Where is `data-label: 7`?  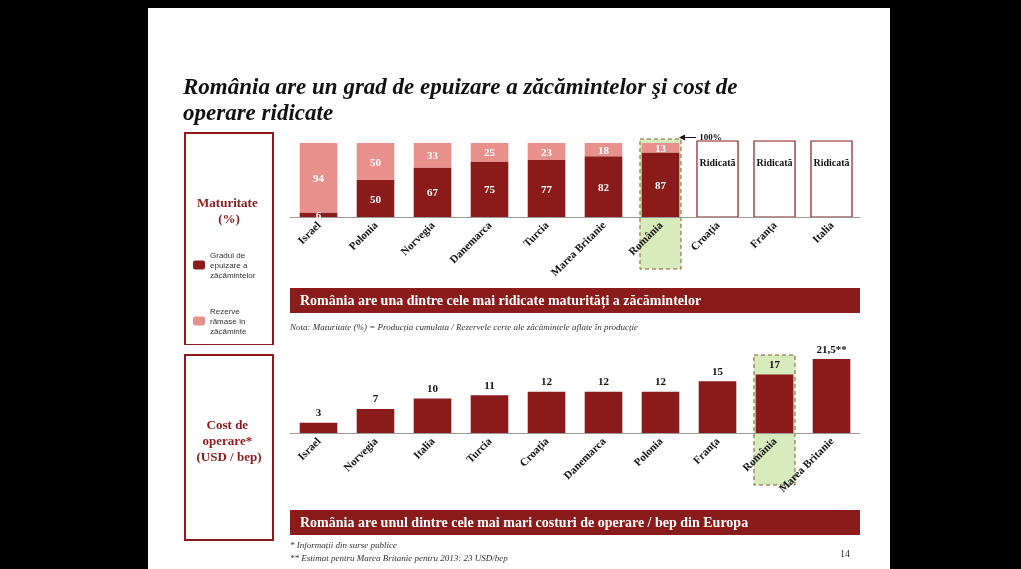
data-label: 7 is located at coordinates (375, 398).